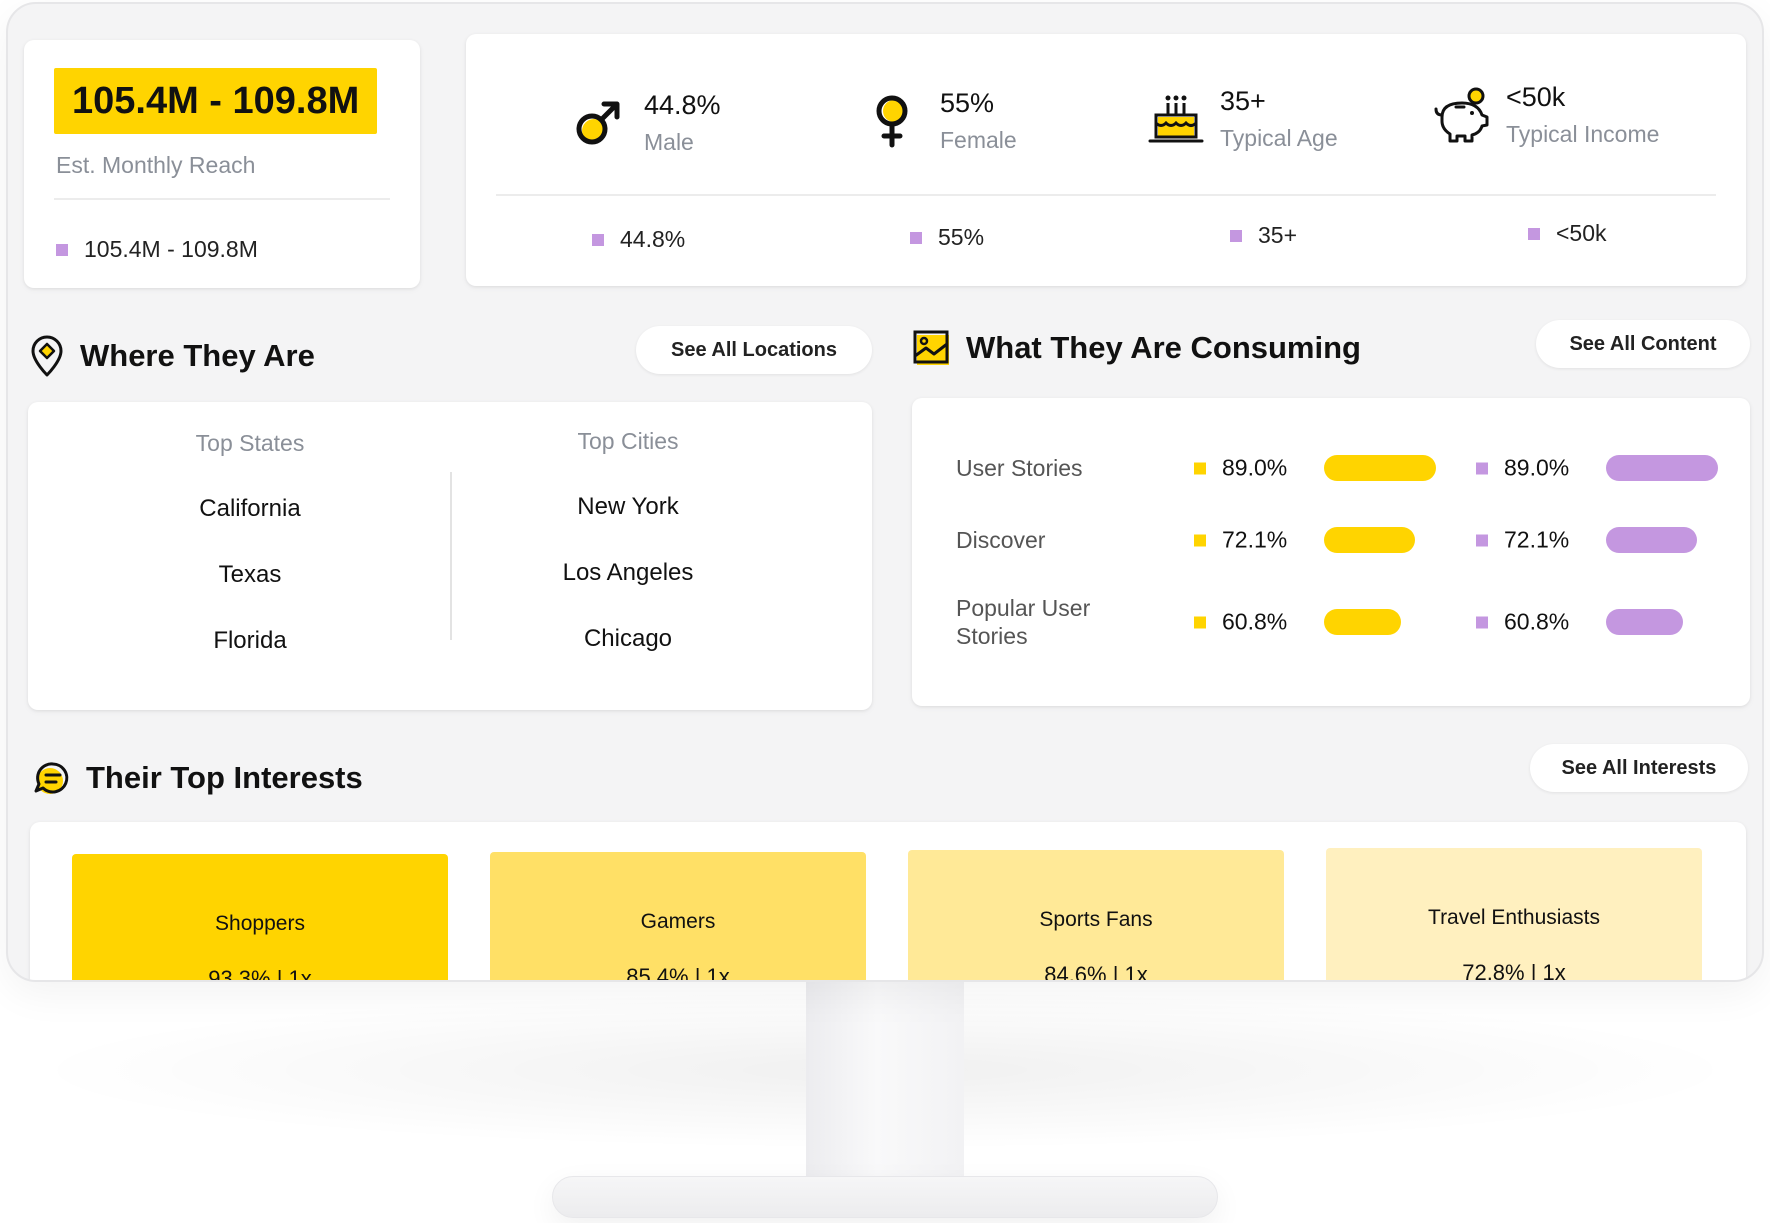 Image resolution: width=1770 pixels, height=1223 pixels. I want to click on interests-title: Their Top Interests, so click(197, 778).